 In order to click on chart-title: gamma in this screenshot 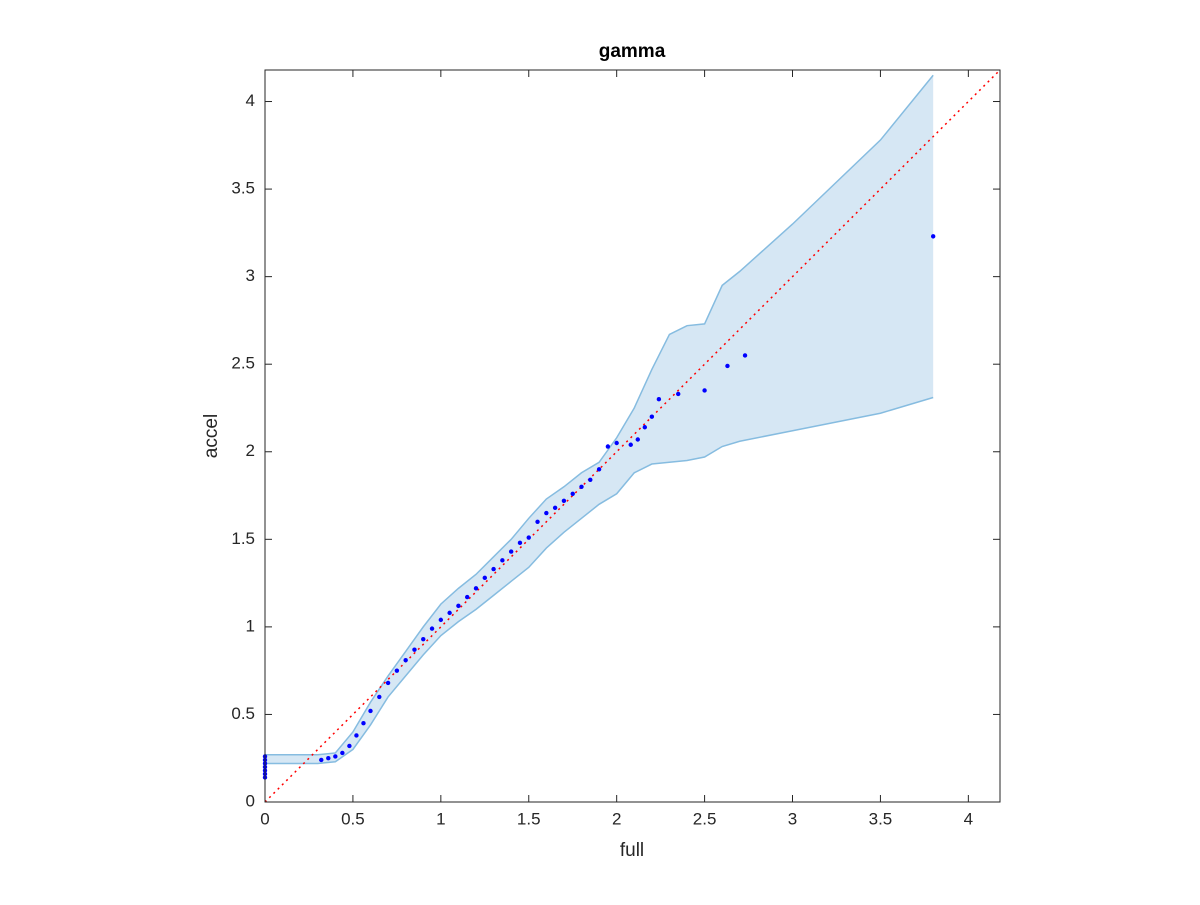, I will do `click(632, 51)`.